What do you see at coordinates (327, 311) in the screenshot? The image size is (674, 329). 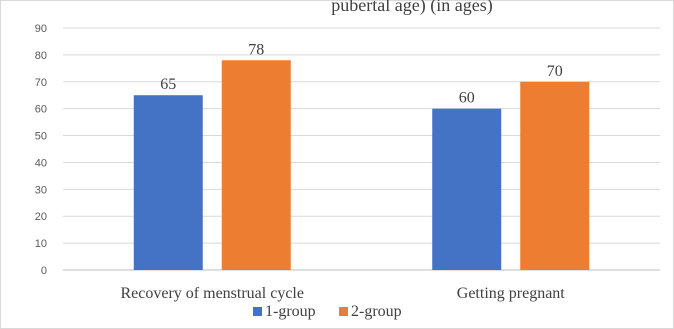 I see `legend: 1-group 2-group` at bounding box center [327, 311].